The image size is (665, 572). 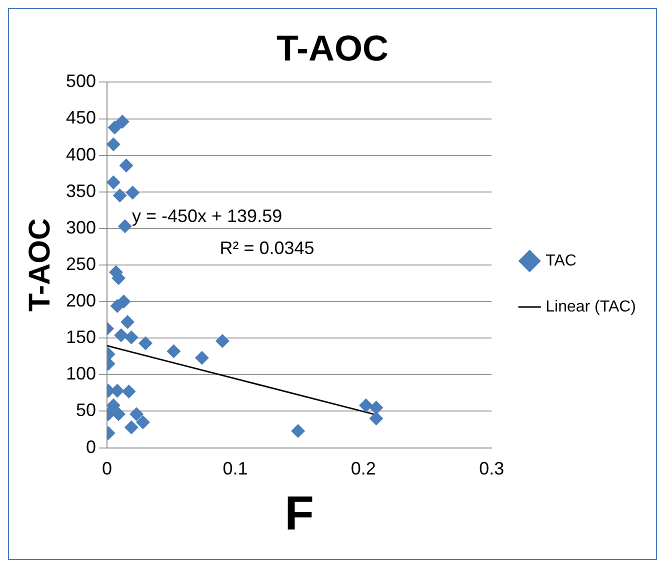 What do you see at coordinates (561, 261) in the screenshot?
I see `legend-label: TAC` at bounding box center [561, 261].